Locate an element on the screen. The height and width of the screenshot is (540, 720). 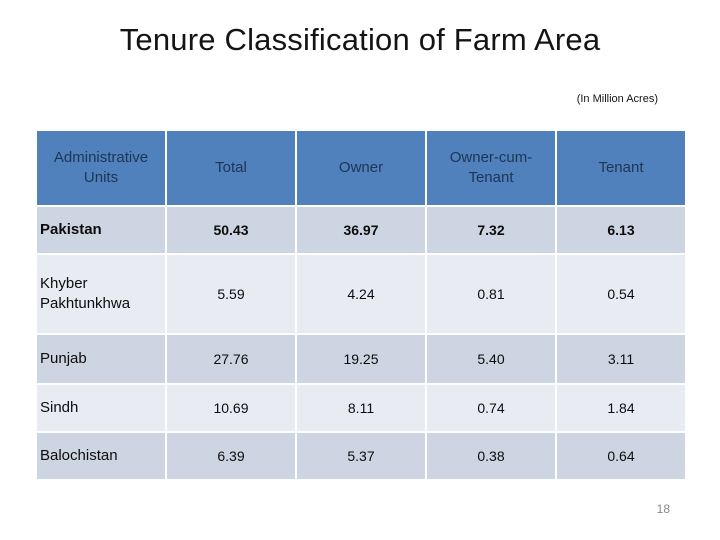
cell-tenant: 0.54 is located at coordinates (621, 294).